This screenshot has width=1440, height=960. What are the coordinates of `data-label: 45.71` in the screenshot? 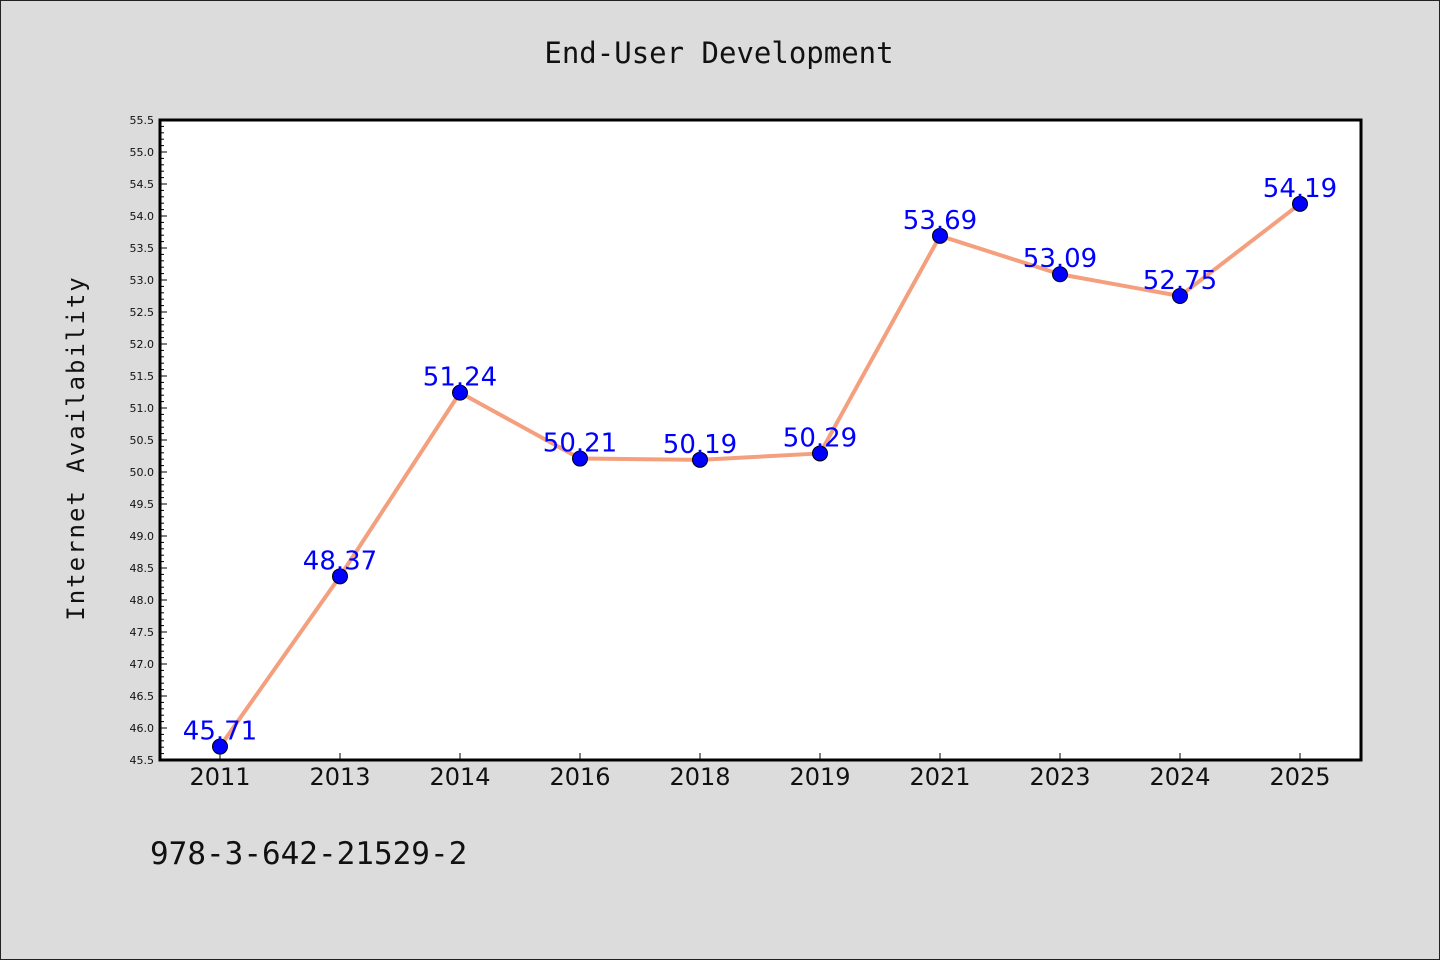 It's located at (220, 732).